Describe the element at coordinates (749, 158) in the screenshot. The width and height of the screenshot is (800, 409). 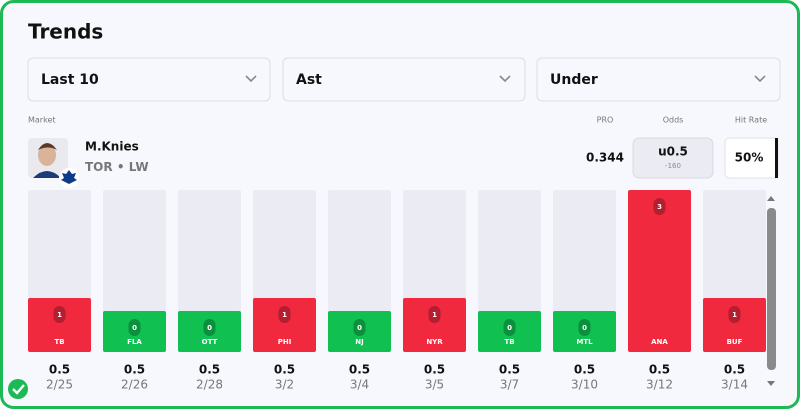
I see `hit-rate: 50%` at that location.